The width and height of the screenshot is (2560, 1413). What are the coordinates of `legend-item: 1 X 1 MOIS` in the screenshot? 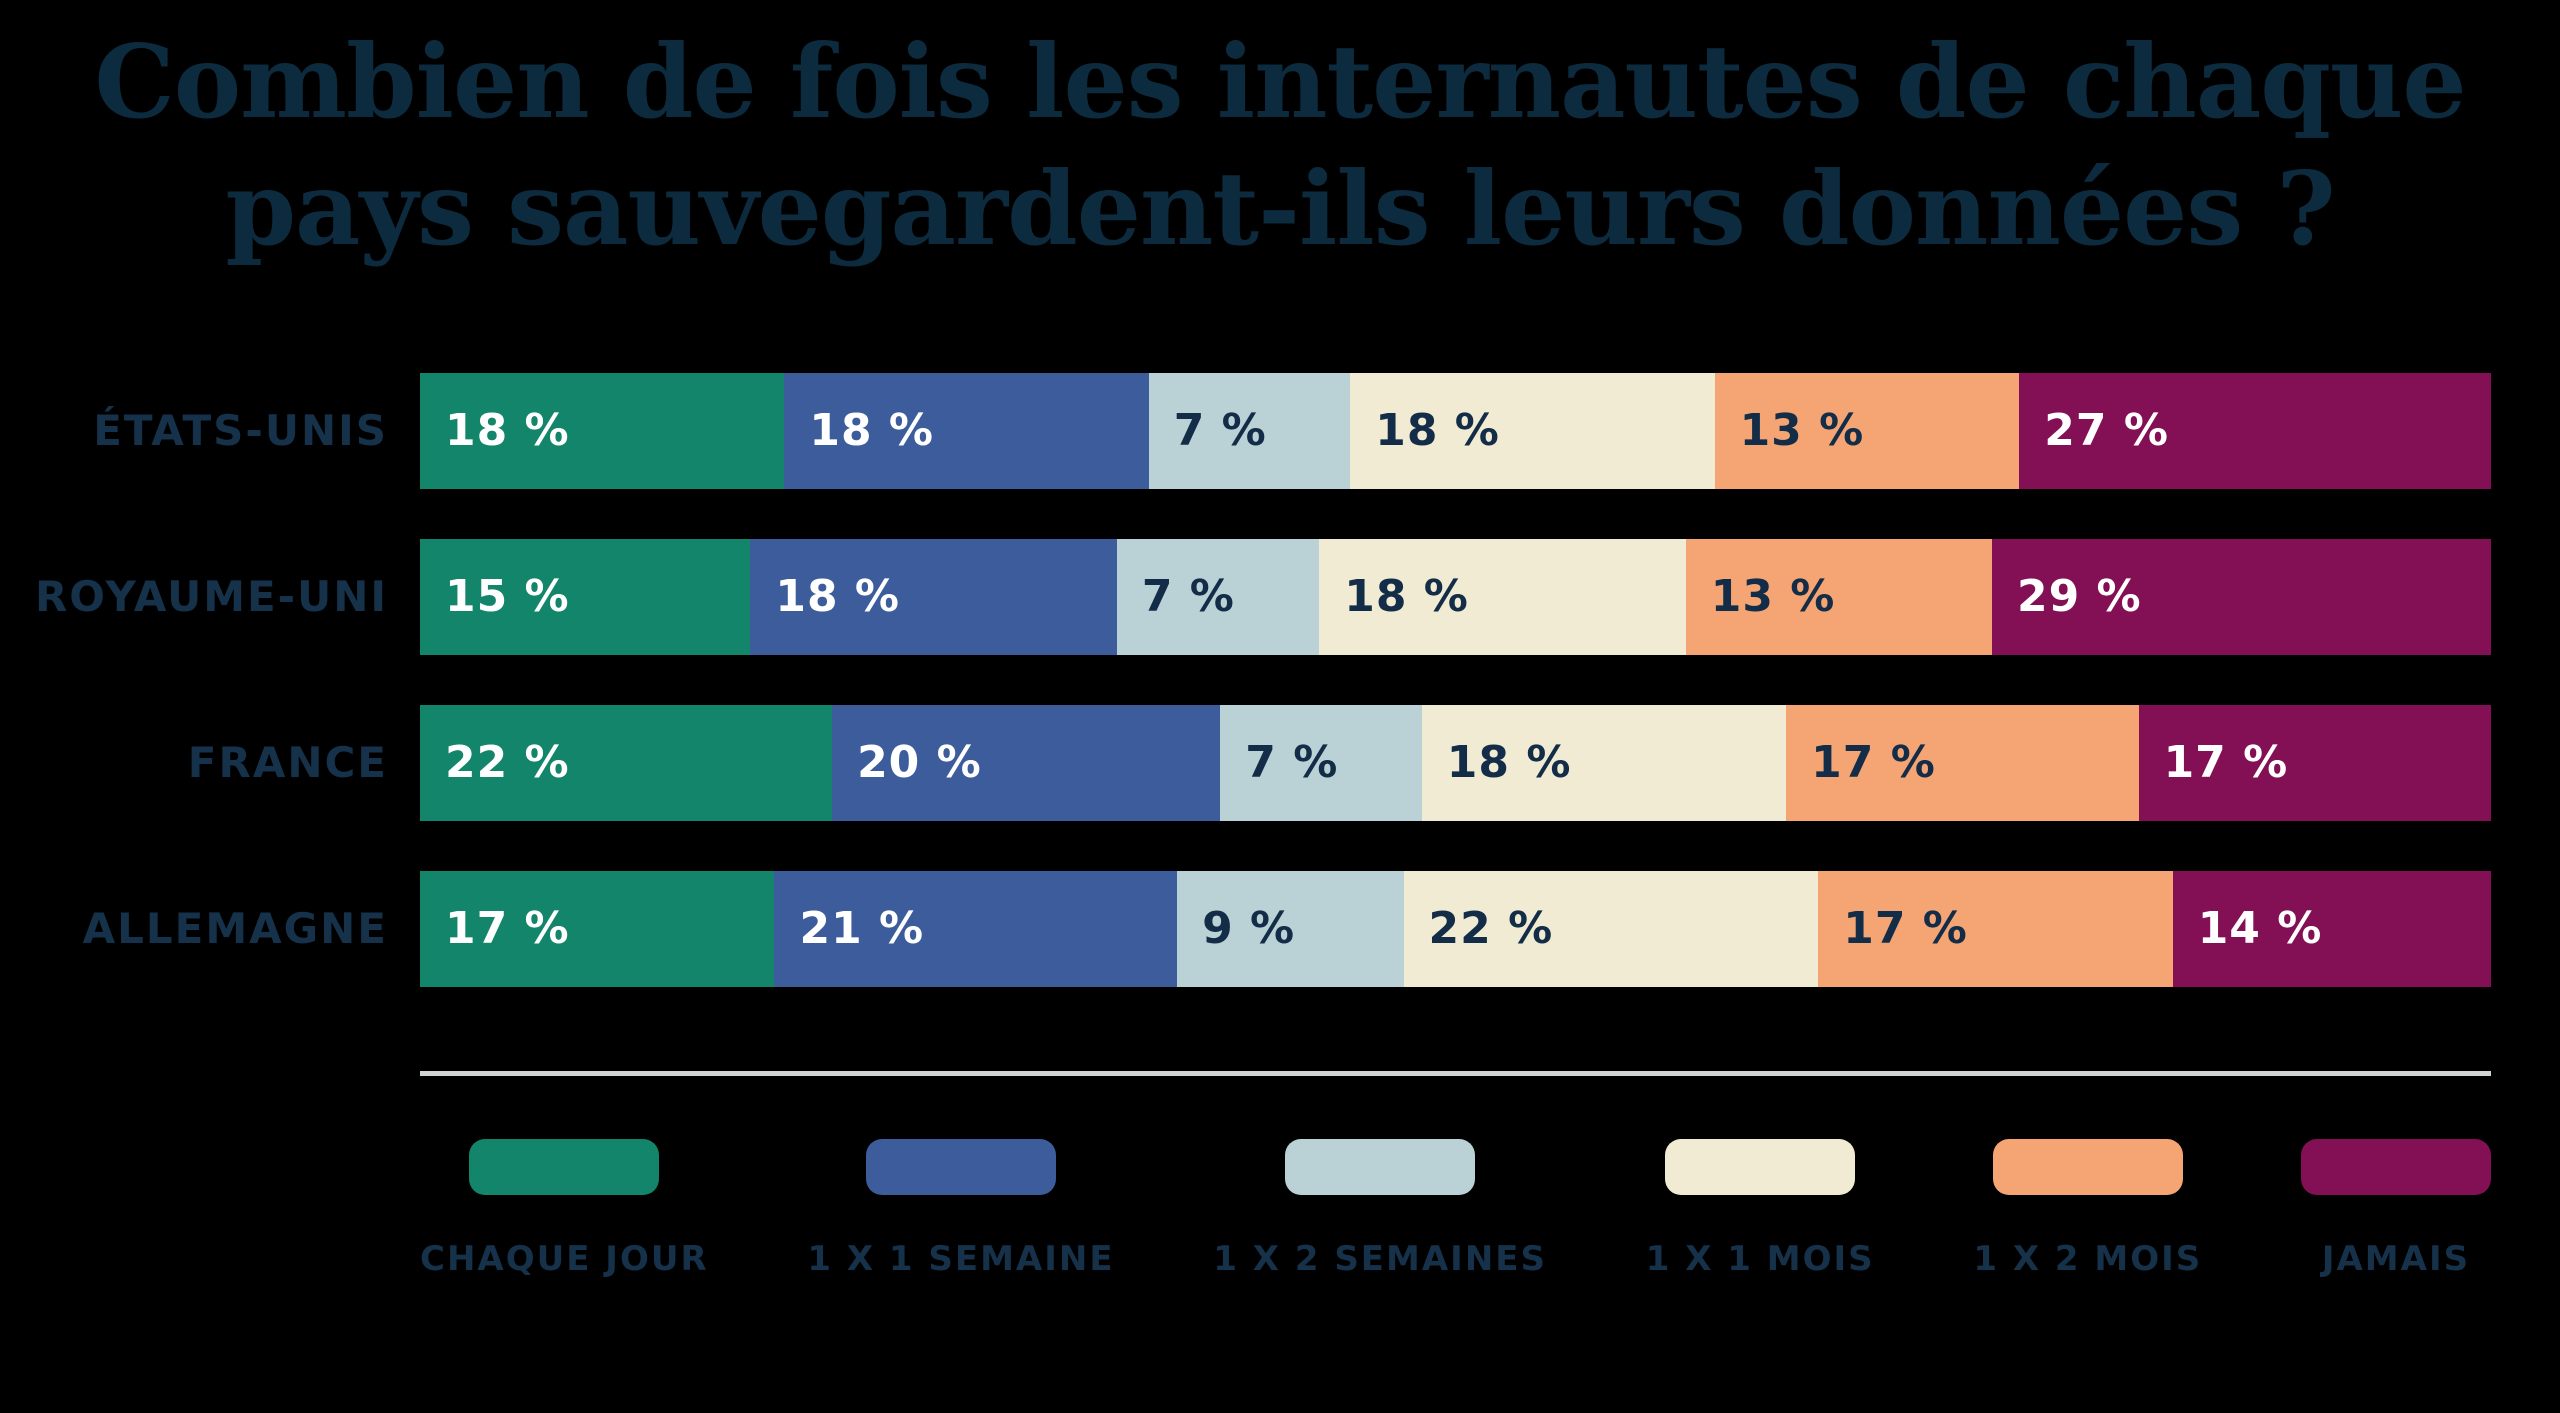 It's located at (1760, 1208).